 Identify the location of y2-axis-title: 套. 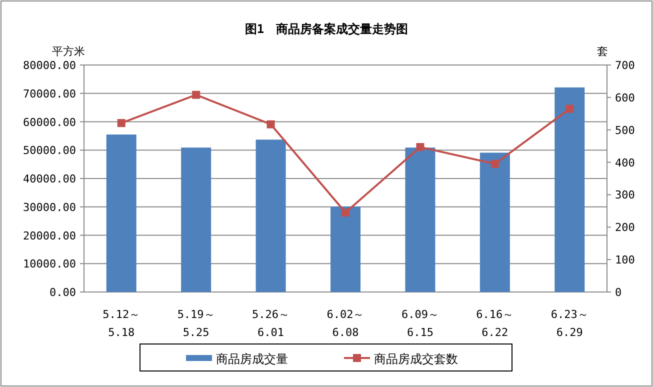
(602, 51).